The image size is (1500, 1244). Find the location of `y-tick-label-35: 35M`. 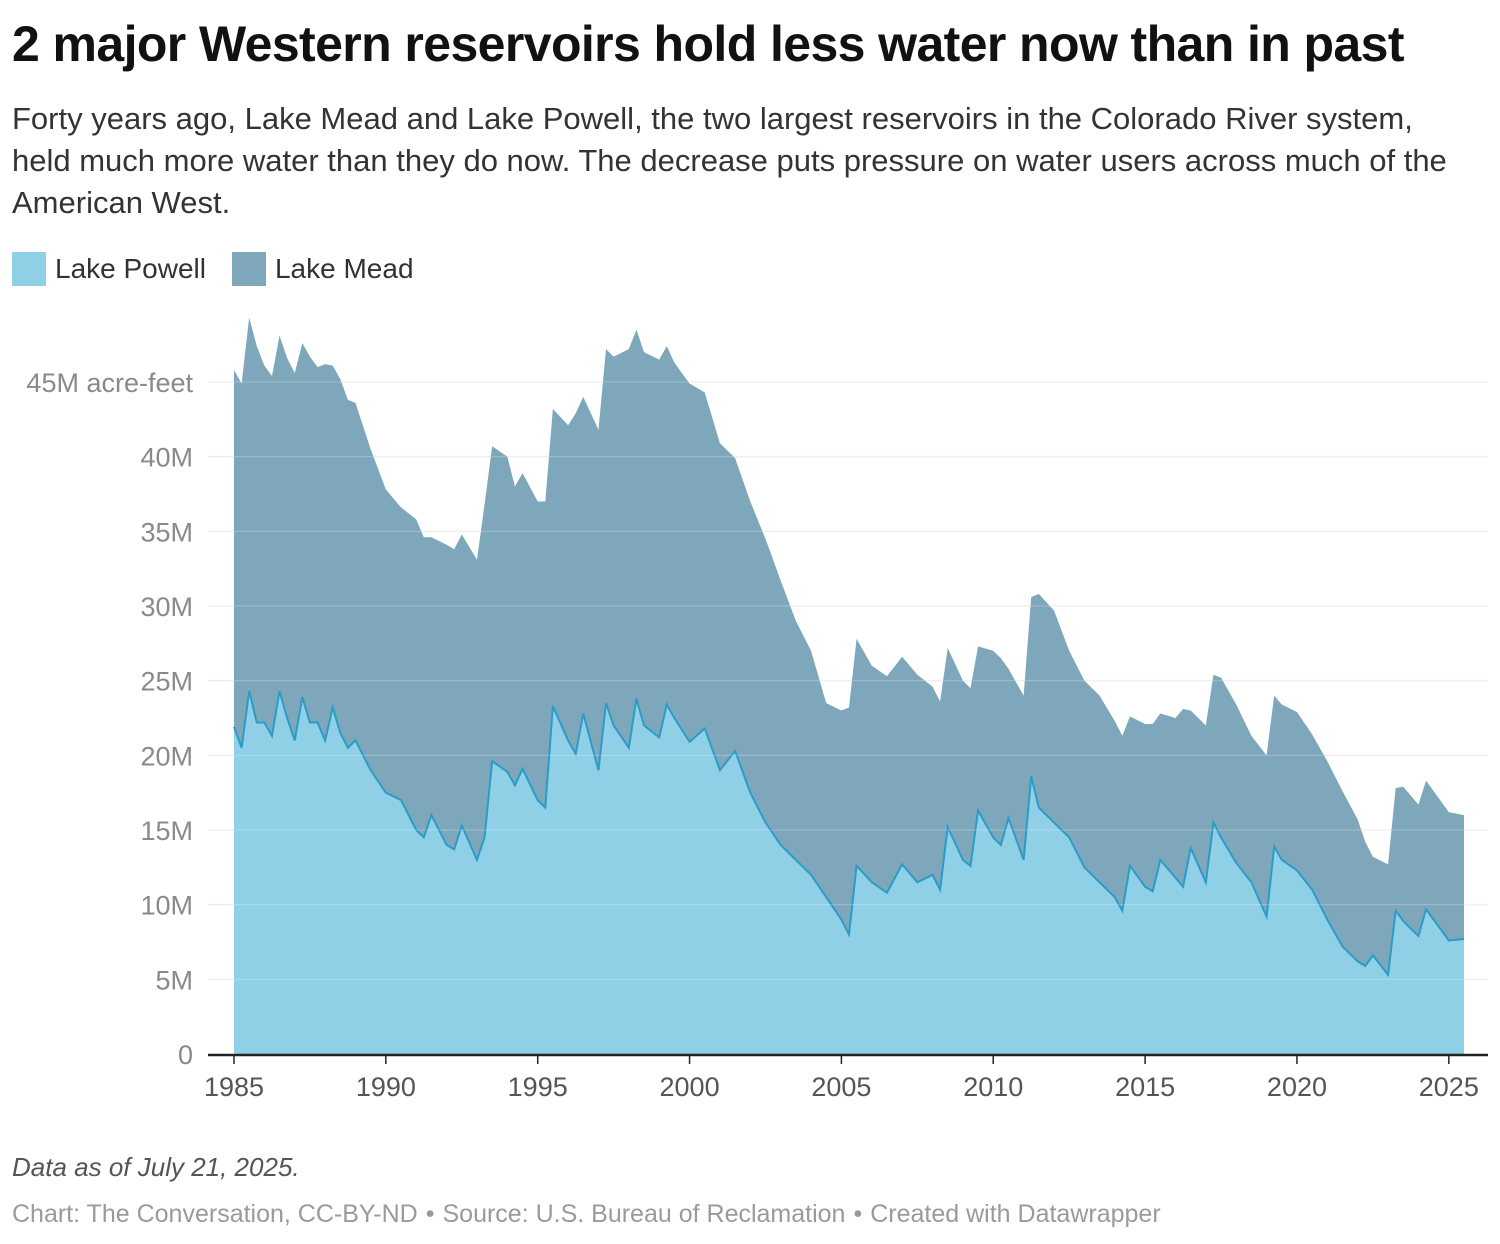

y-tick-label-35: 35M is located at coordinates (166, 532).